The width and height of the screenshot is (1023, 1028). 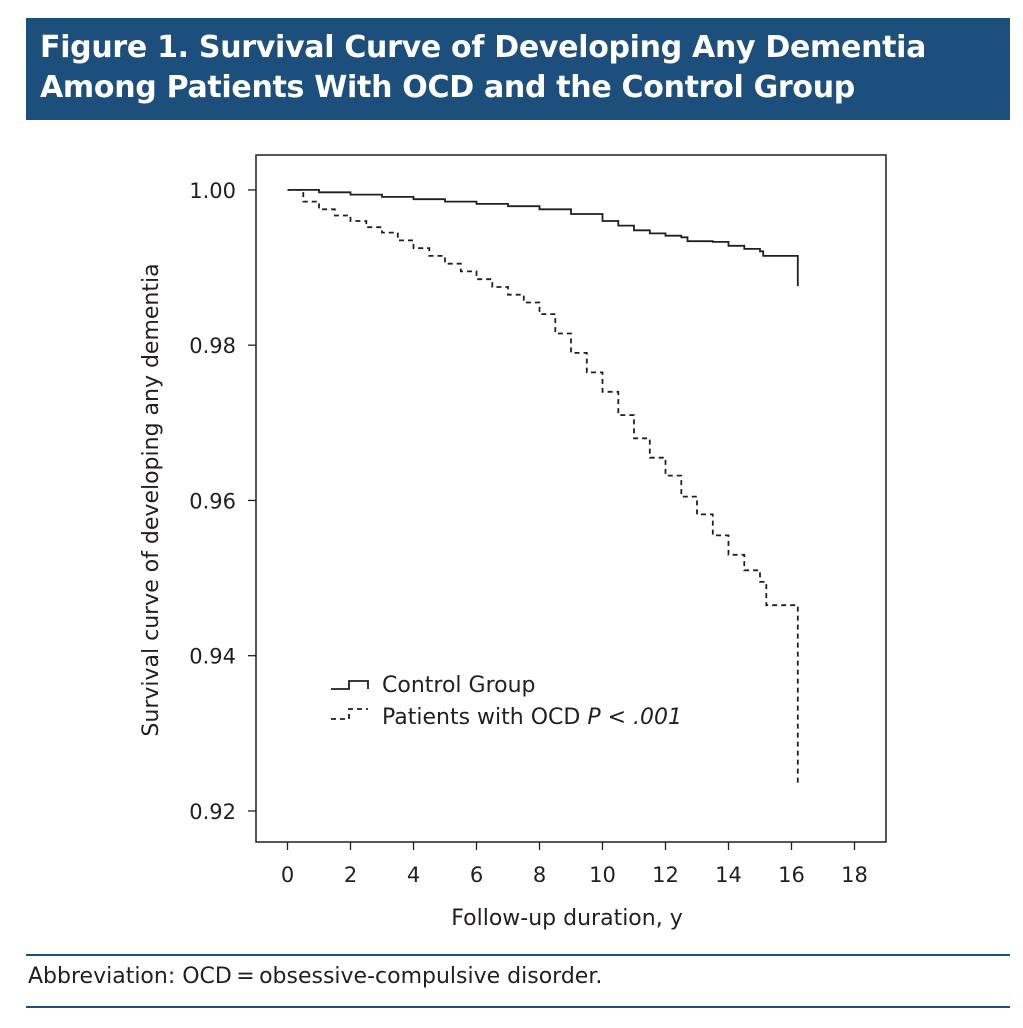 I want to click on control-group-line, so click(x=543, y=238).